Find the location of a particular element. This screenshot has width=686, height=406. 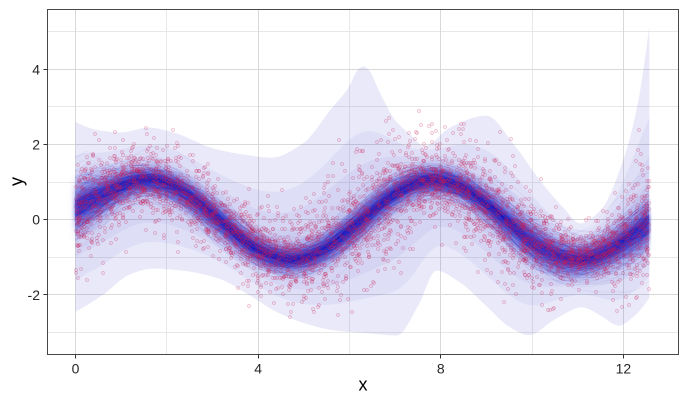

svg-text: 2 is located at coordinates (36, 145).